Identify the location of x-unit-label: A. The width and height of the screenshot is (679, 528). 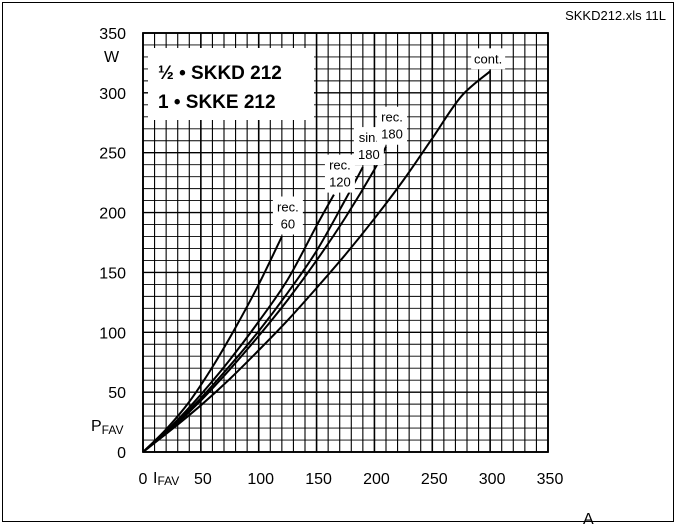
(588, 519).